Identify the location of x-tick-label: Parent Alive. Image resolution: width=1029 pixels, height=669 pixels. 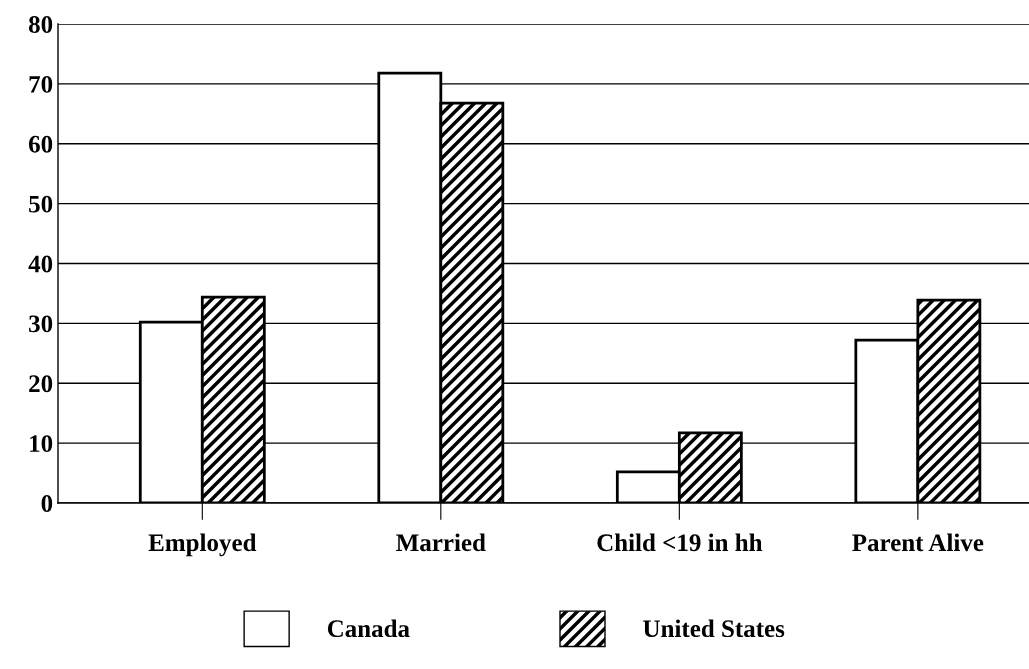
(918, 542).